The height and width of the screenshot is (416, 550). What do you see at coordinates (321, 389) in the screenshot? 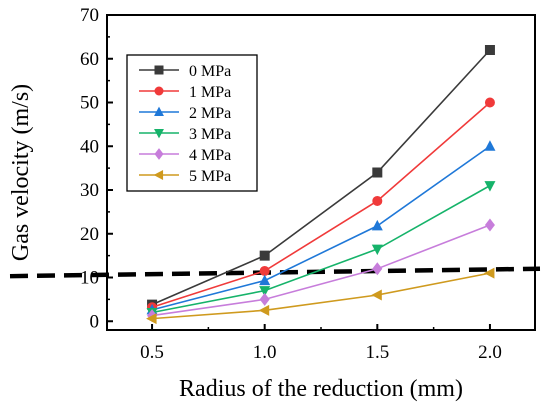
I see `x-axis-title: Radius of the reduction (mm)` at bounding box center [321, 389].